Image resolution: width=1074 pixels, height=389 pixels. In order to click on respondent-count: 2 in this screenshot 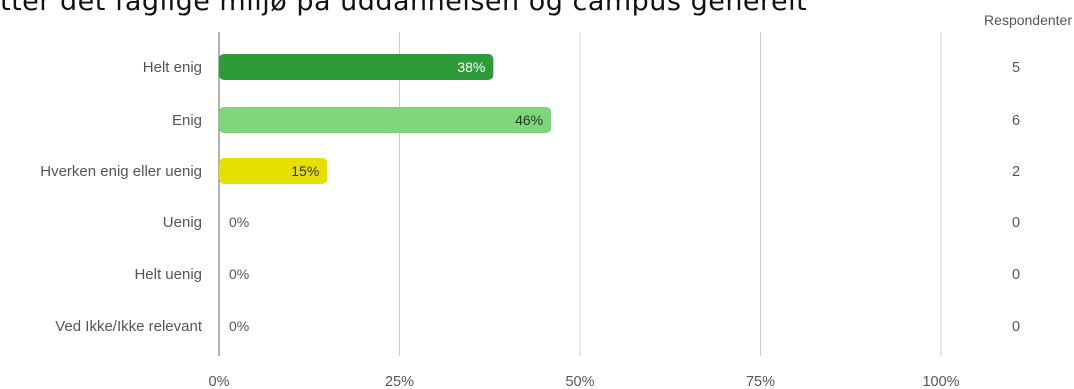, I will do `click(1016, 172)`.